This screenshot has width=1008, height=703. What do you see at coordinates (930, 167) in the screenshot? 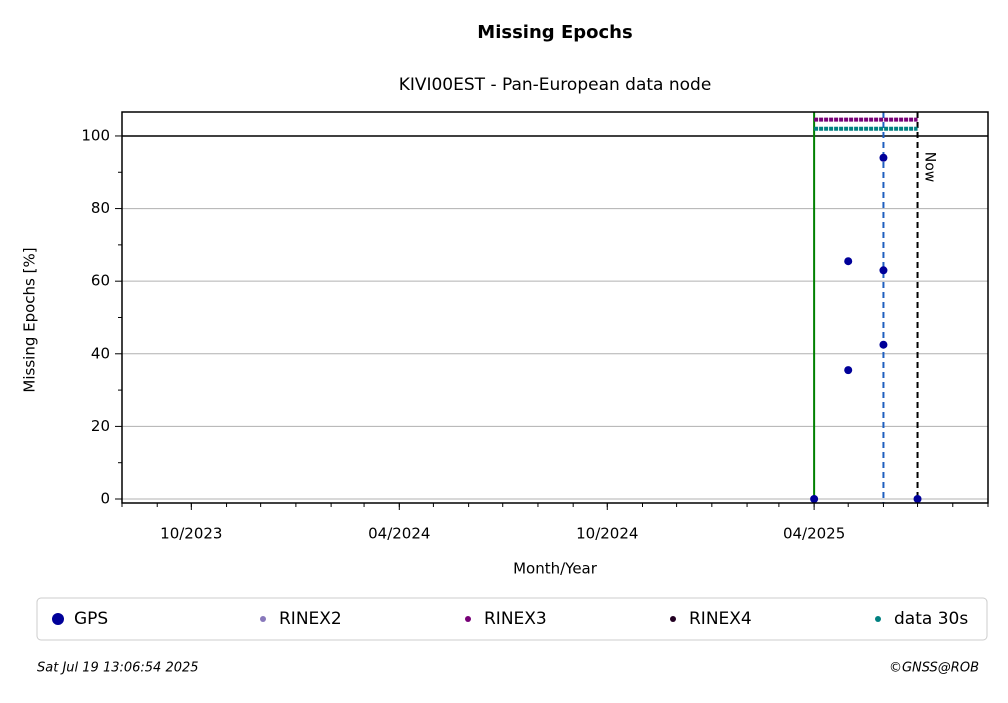
I see `vline-label: Now` at bounding box center [930, 167].